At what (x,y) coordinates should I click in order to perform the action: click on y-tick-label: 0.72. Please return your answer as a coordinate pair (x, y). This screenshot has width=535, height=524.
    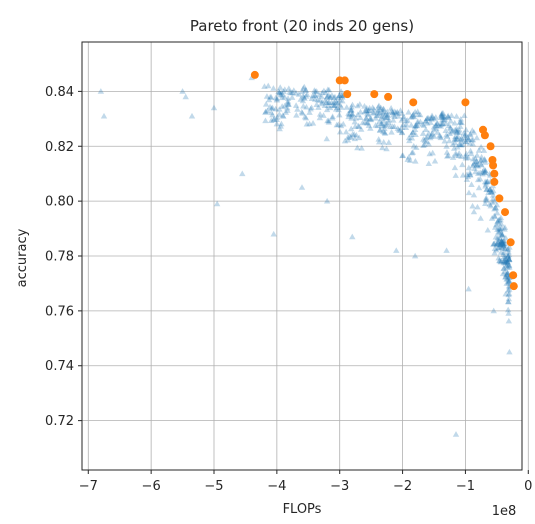
    Looking at the image, I should click on (59, 421).